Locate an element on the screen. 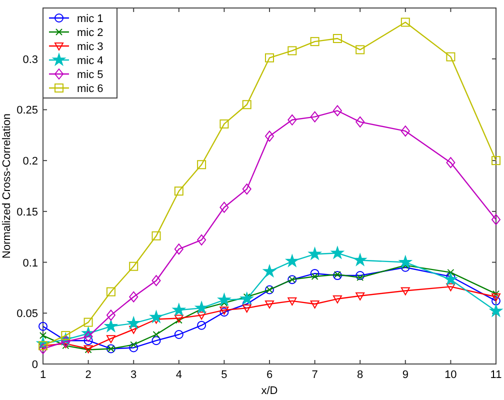 This screenshot has width=504, height=400. legend-label: mic 4 is located at coordinates (90, 61).